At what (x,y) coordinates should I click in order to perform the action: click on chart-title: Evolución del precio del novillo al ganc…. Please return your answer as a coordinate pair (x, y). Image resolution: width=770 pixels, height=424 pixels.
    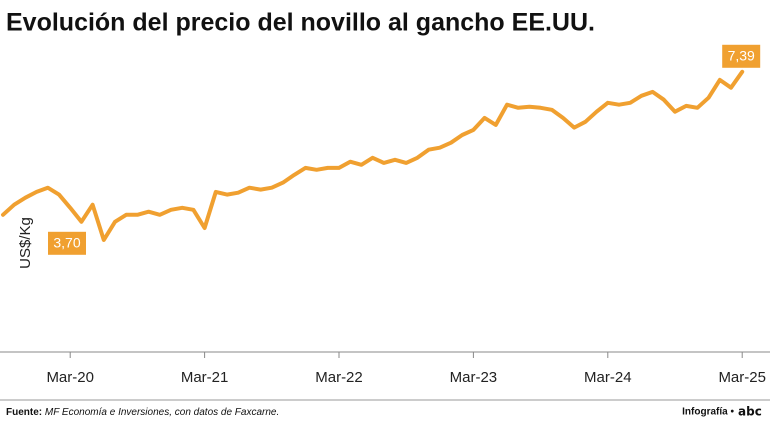
    Looking at the image, I should click on (300, 23).